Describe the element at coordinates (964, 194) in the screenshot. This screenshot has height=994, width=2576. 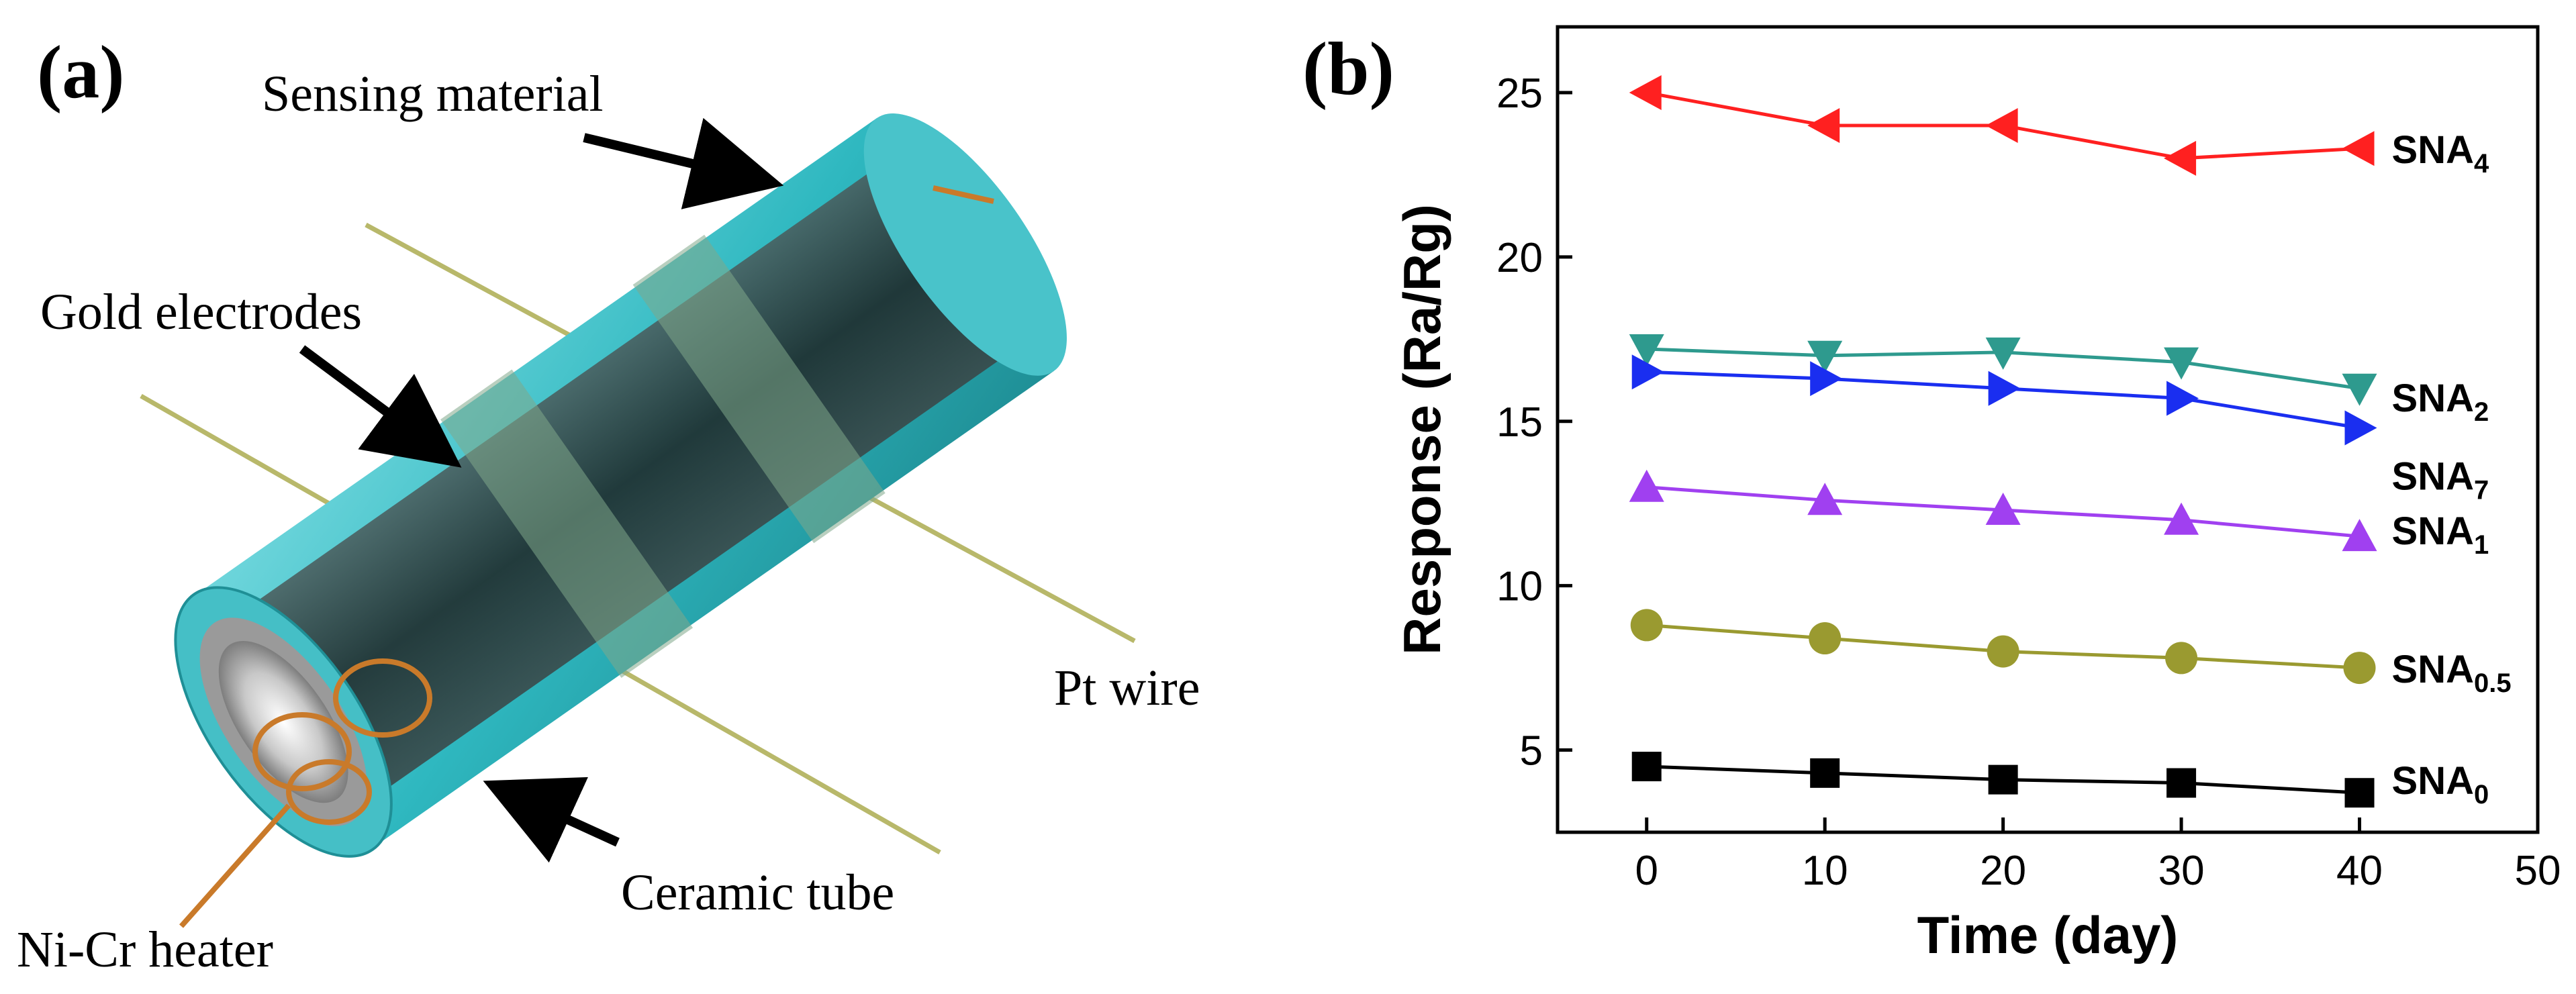
I see `heater-lead` at that location.